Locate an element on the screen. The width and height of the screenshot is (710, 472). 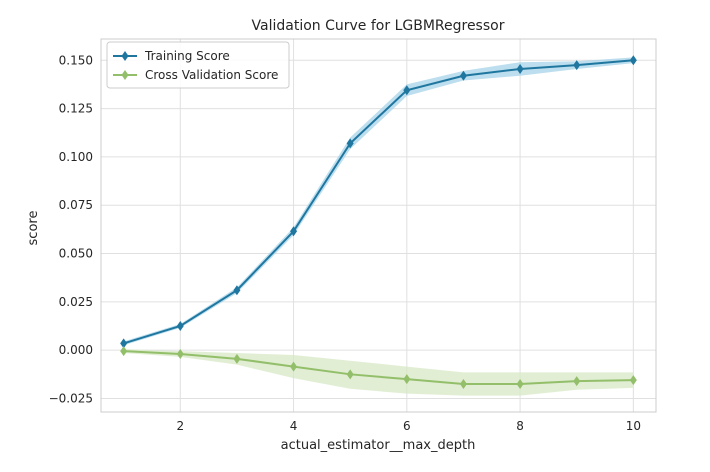
y-tick-label: 0.125 is located at coordinates (76, 109).